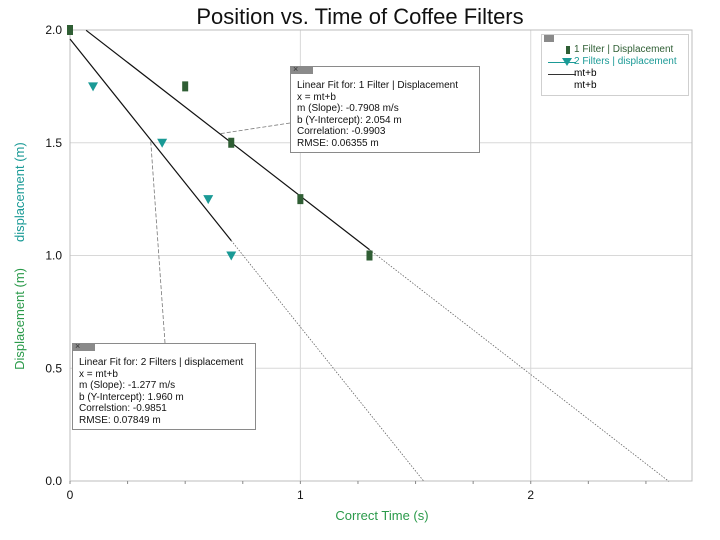 The image size is (720, 540). I want to click on fit-box-2-line: Correlstion: -0.9851, so click(123, 408).